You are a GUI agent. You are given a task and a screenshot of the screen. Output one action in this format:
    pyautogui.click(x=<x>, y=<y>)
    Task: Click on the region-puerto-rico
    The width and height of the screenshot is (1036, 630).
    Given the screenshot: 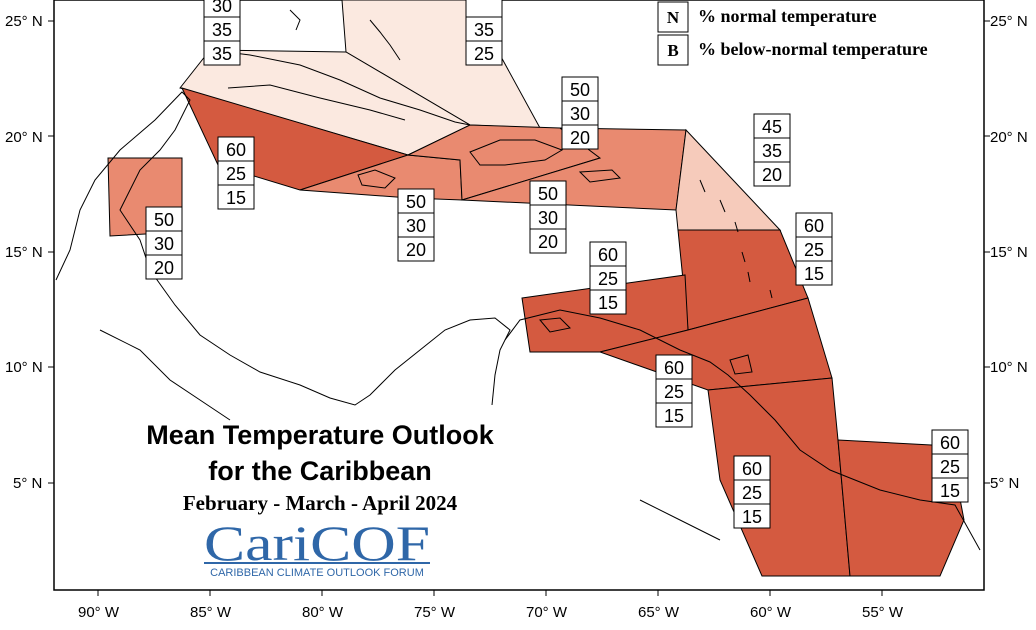 What is the action you would take?
    pyautogui.click(x=574, y=169)
    